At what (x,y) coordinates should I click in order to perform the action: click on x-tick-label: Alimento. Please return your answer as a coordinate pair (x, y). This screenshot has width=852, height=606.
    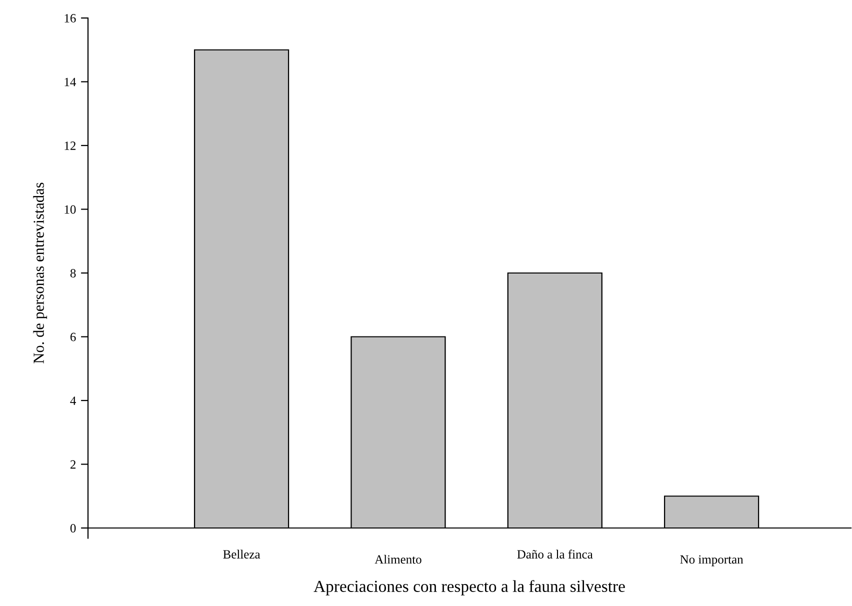
    Looking at the image, I should click on (398, 559).